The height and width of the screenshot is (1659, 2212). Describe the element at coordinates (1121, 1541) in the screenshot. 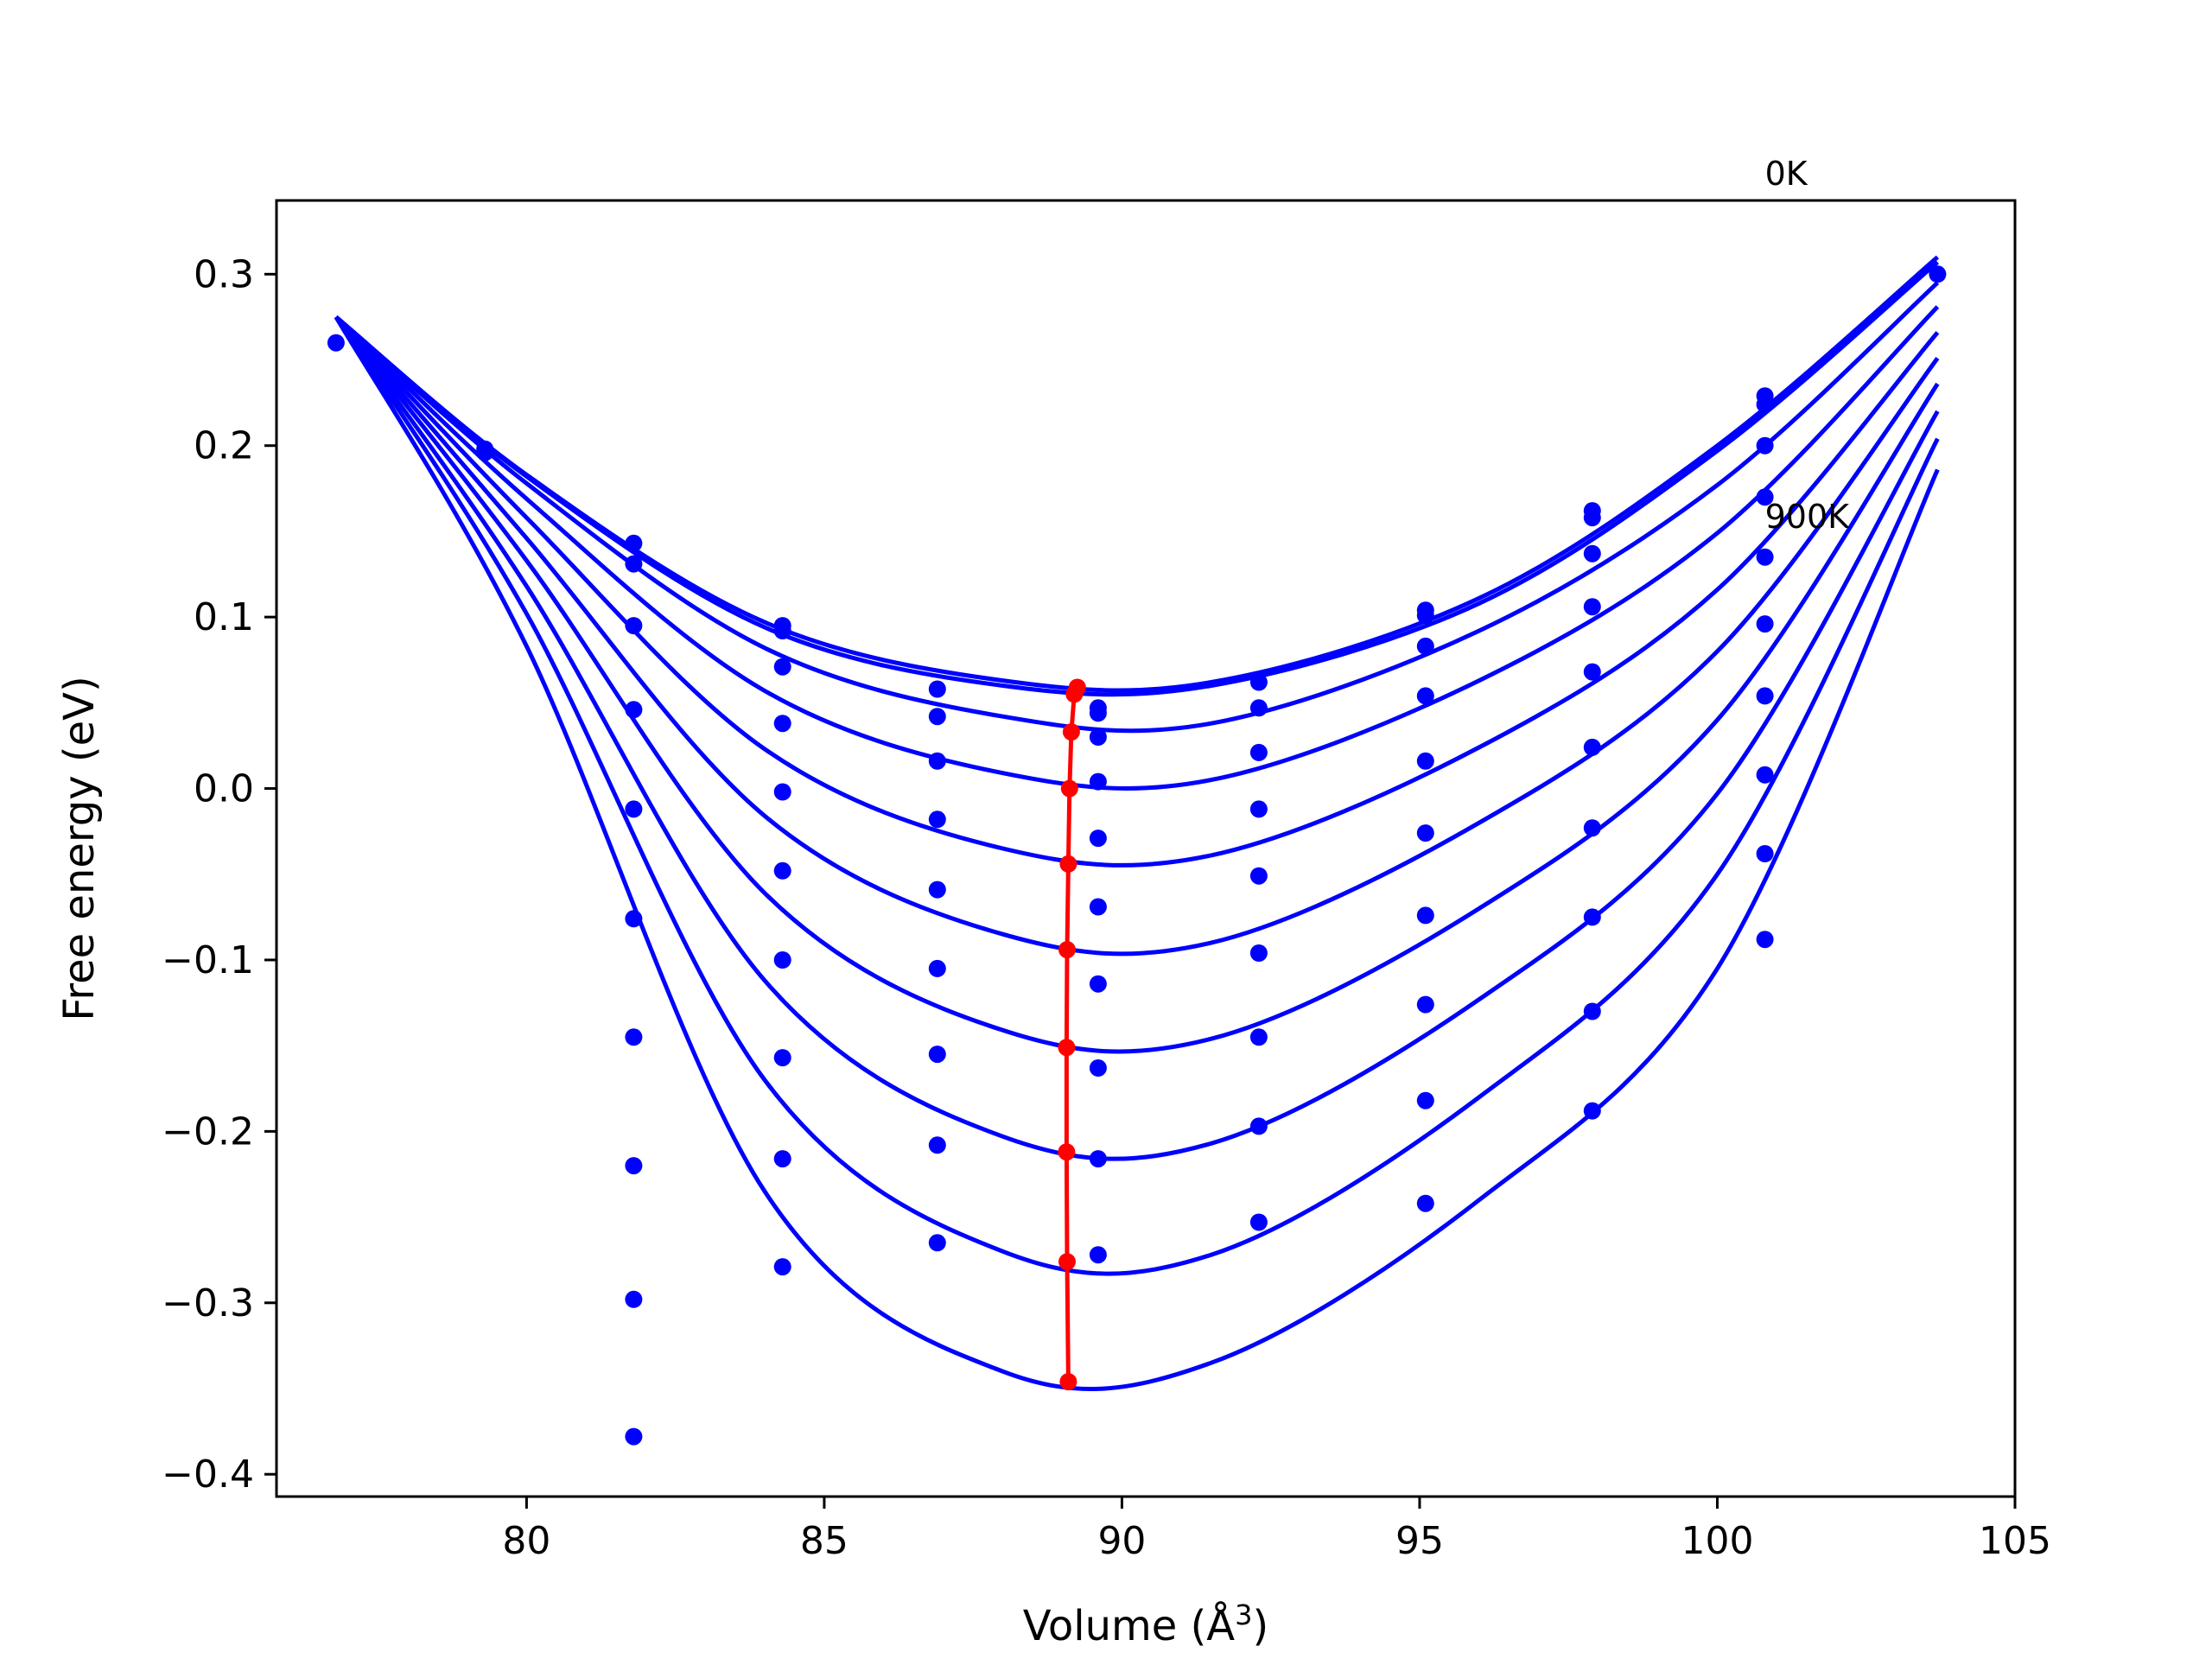

I see `x-tick-label: 90` at that location.